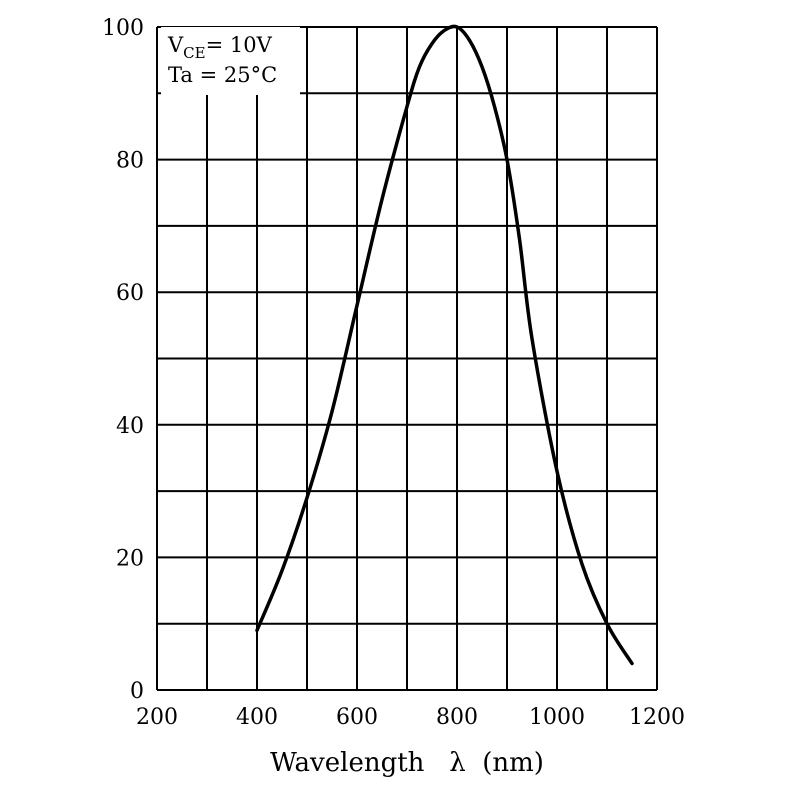 The image size is (800, 800). I want to click on x-axis-label: Wavelength λ (nm), so click(407, 763).